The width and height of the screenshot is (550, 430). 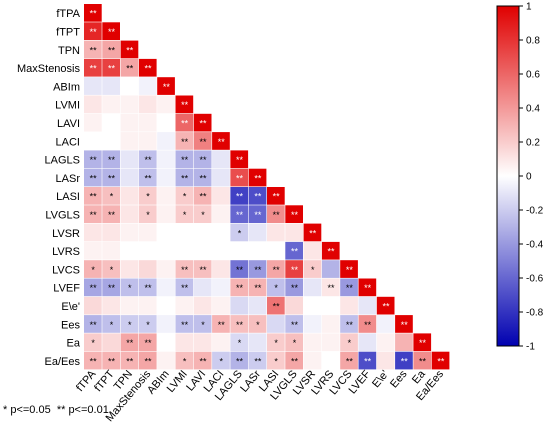 I want to click on y-tick-label-14: LVCS, so click(x=66, y=270).